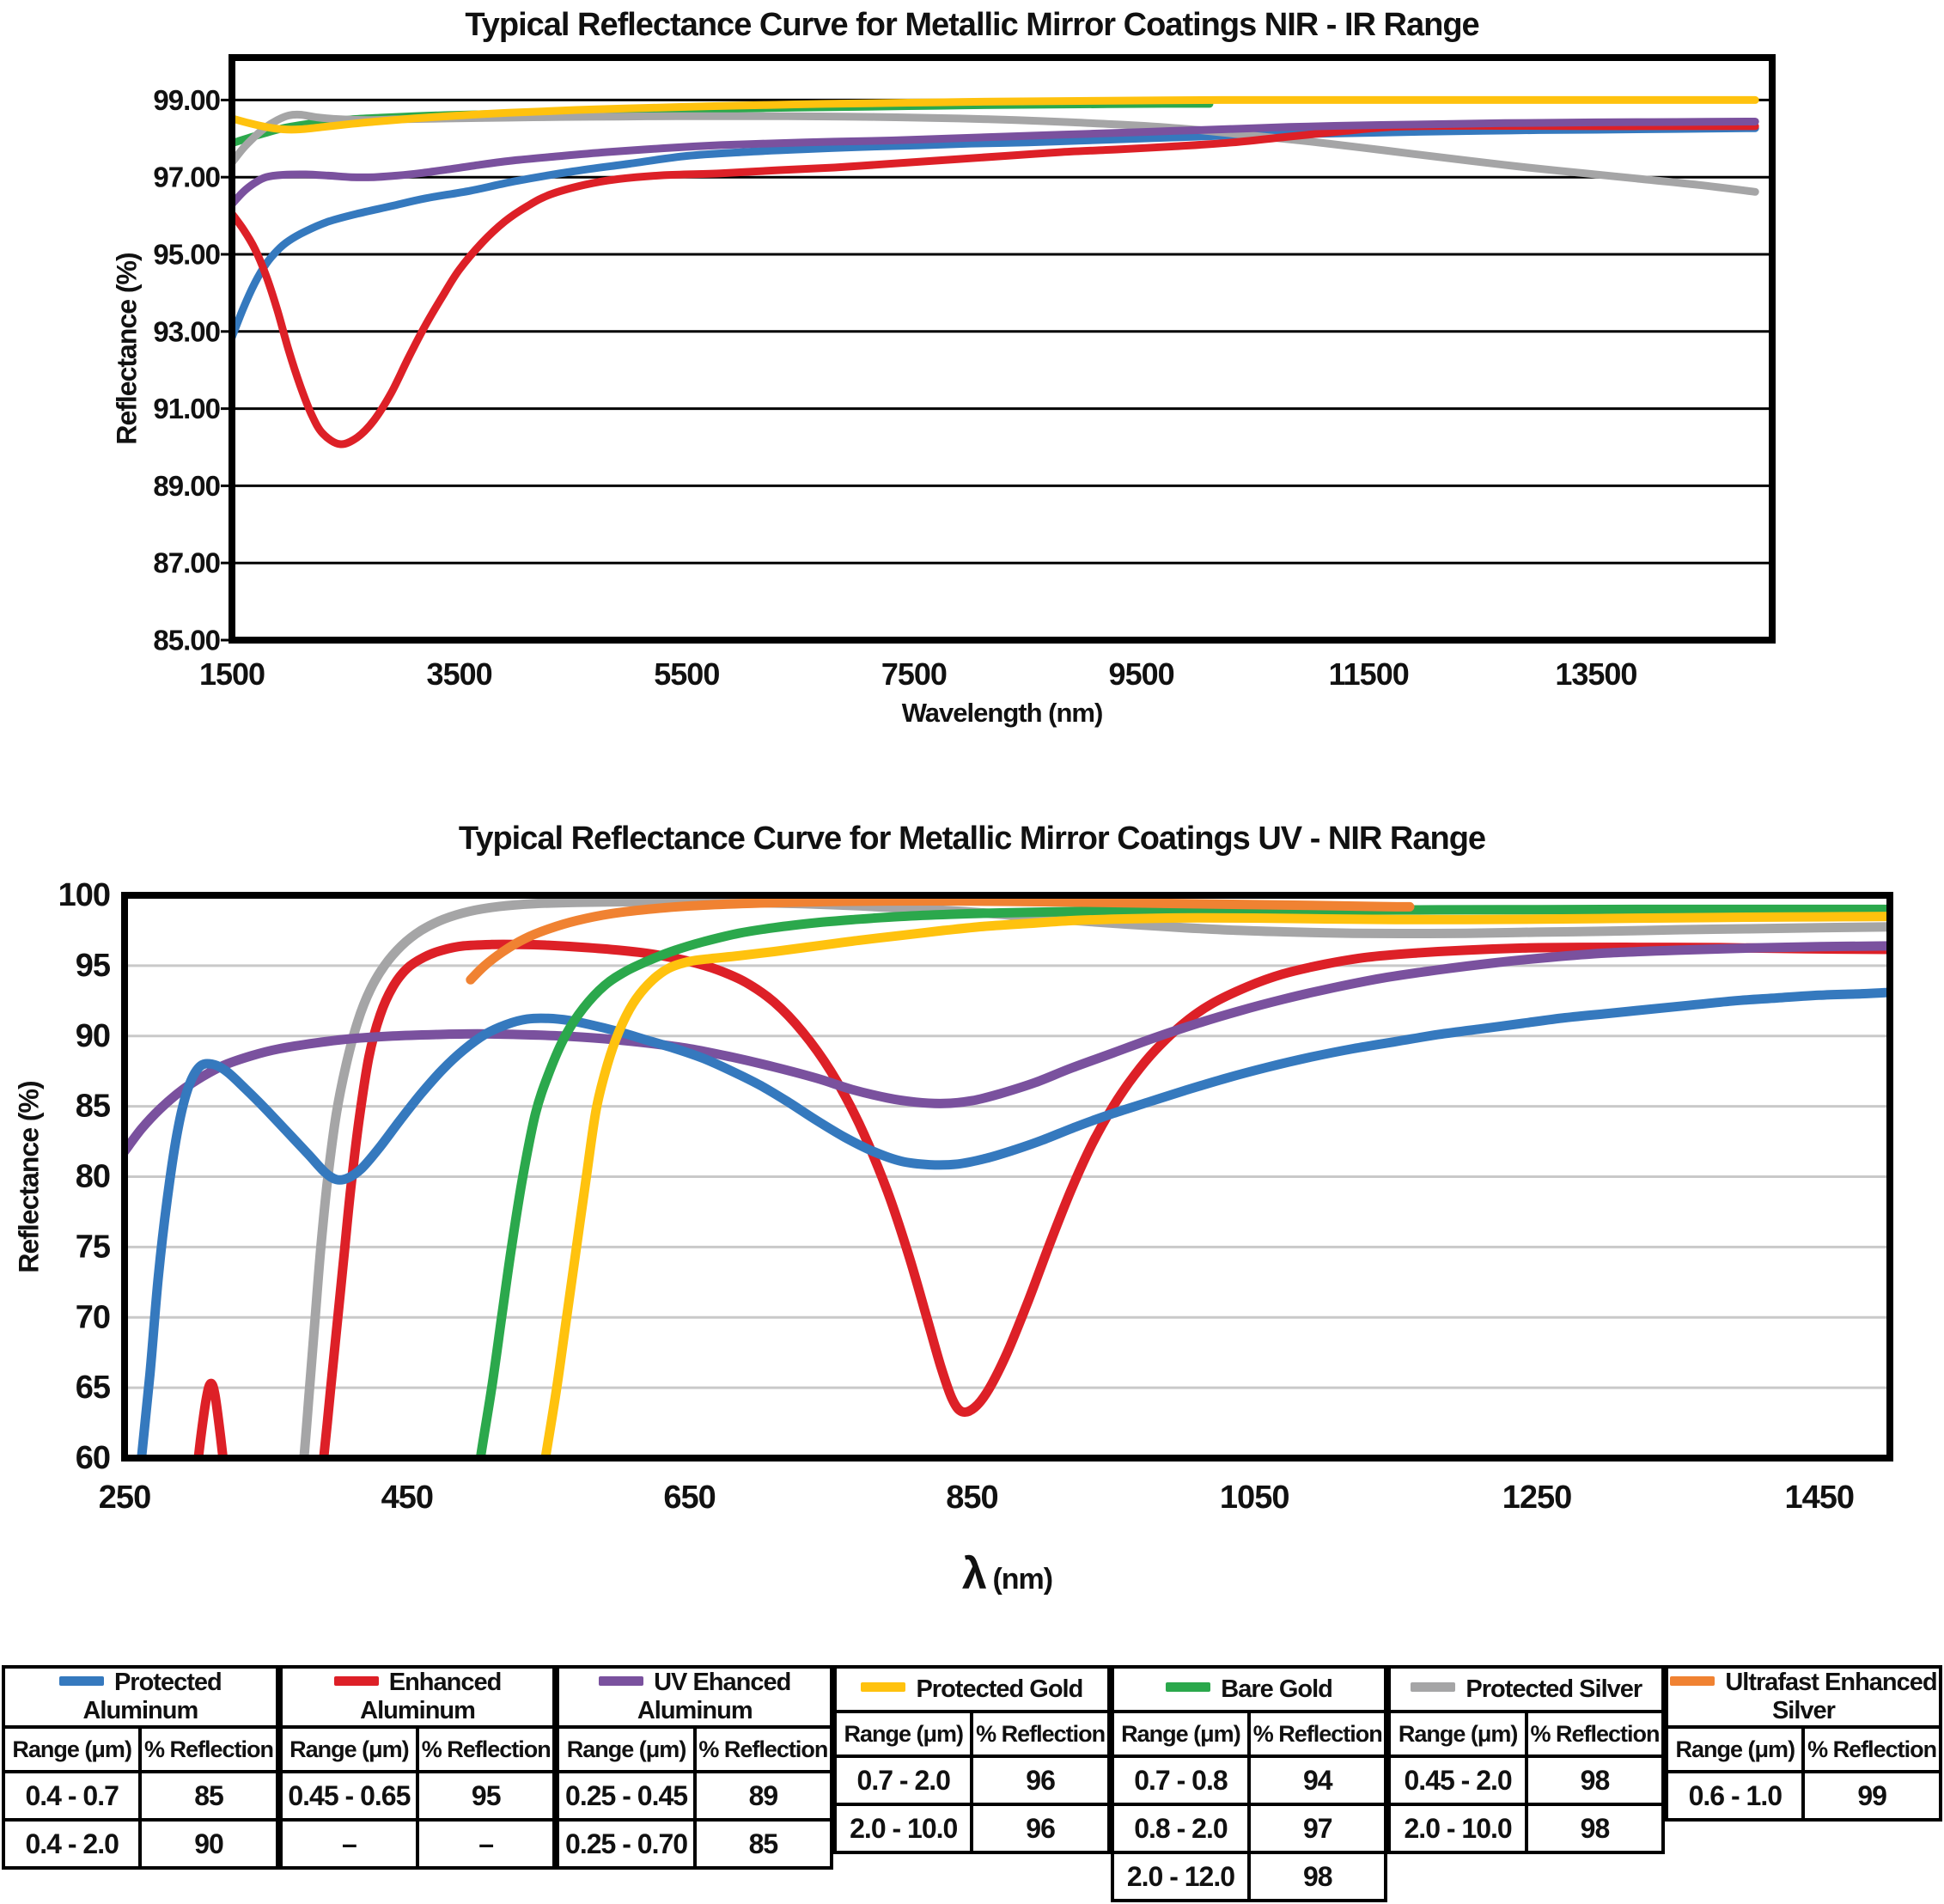 The height and width of the screenshot is (1904, 1944). I want to click on y-tick-label: 85.00, so click(186, 640).